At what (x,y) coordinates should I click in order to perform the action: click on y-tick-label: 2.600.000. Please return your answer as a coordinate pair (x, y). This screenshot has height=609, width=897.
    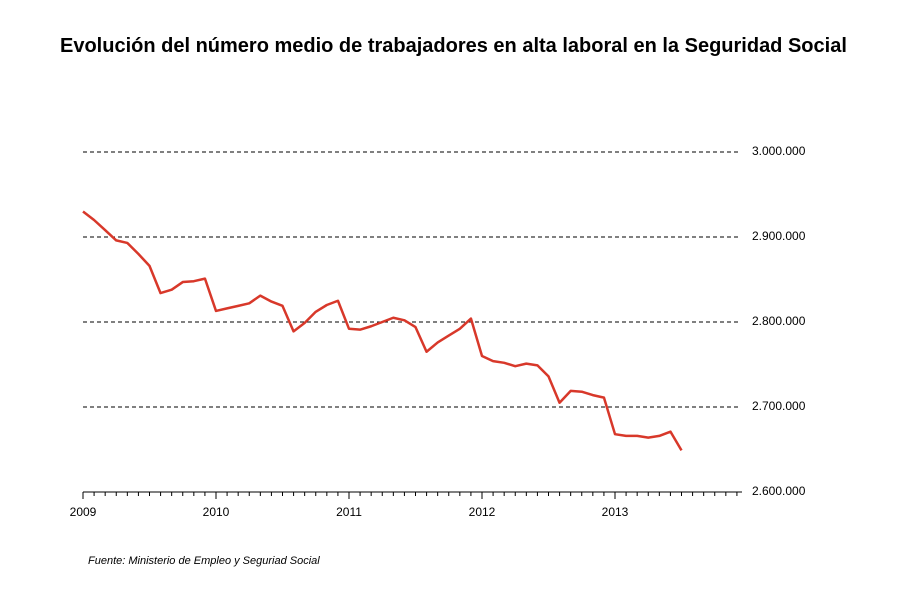
    Looking at the image, I should click on (779, 491).